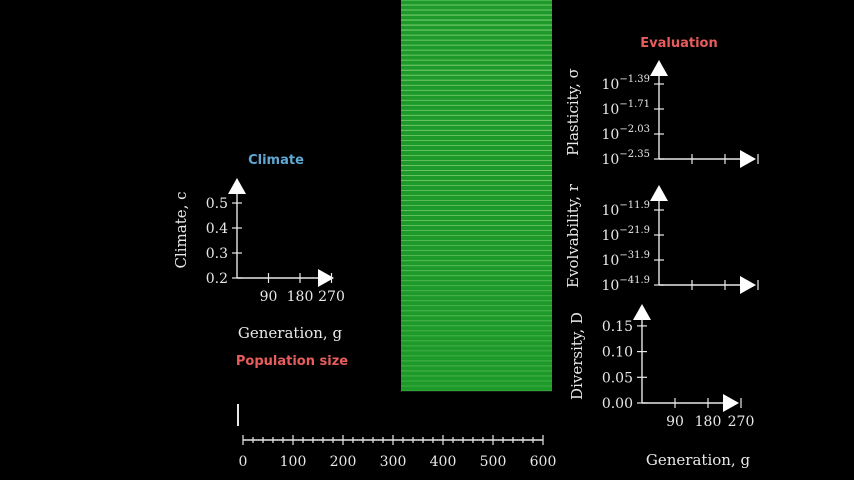  I want to click on diversity-y-tick-label: 0.10, so click(617, 353).